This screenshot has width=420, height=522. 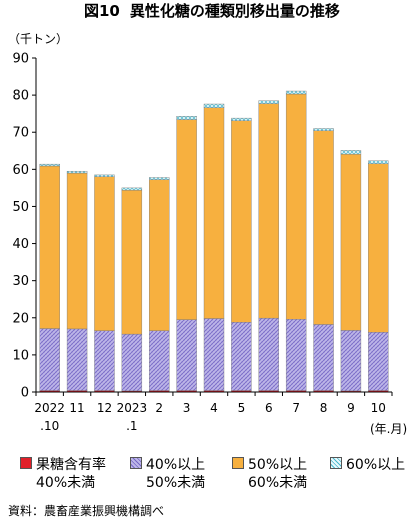 What do you see at coordinates (296, 408) in the screenshot?
I see `x-tick-label: 7` at bounding box center [296, 408].